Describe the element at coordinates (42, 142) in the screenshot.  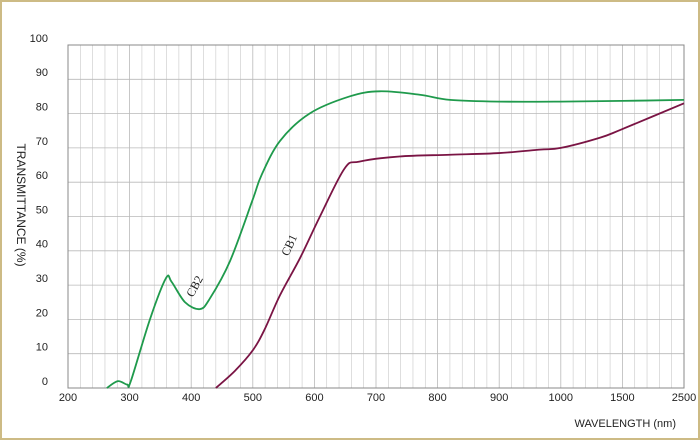
I see `y-tick-label: 70` at that location.